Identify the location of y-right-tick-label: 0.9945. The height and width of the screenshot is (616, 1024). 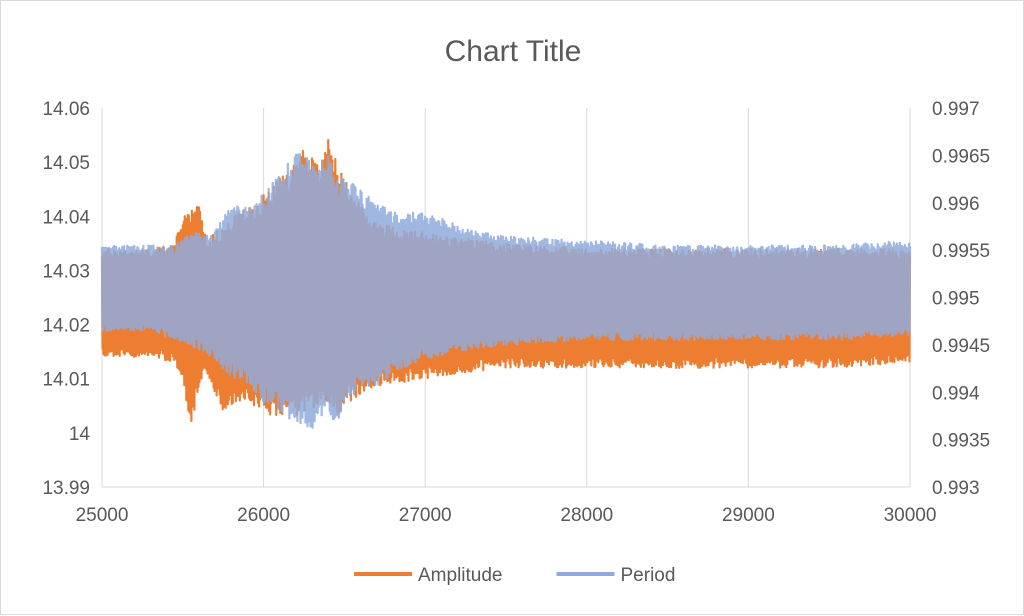
(961, 346).